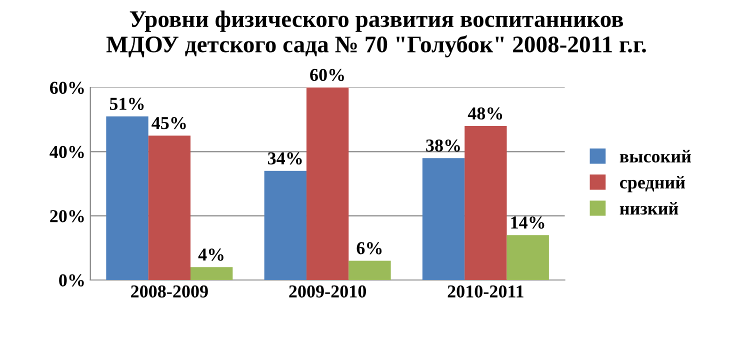 This screenshot has height=350, width=753. I want to click on chart-title: Уровни физического развития воспитанников МДОУ детского сада № 70 "Голубок" 2008-2011 г.г., so click(376, 34).